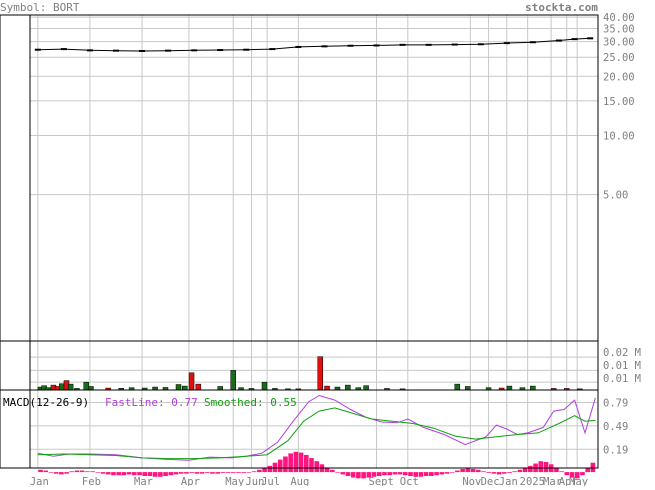 The height and width of the screenshot is (490, 655). I want to click on macd-slow-label: Smoothed: 0.55, so click(250, 402).